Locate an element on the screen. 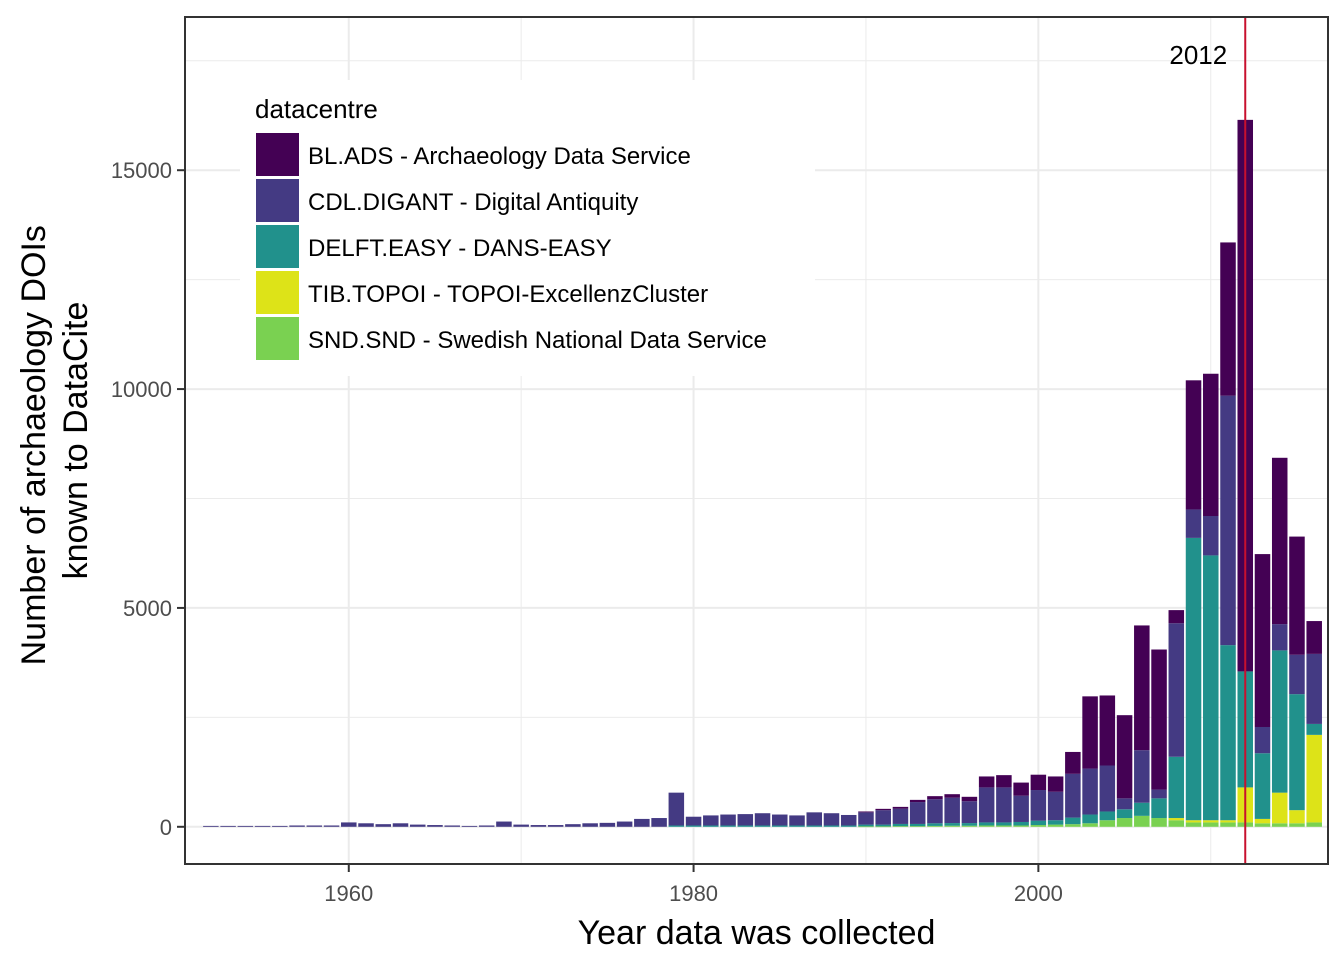 The image size is (1344, 960). legend-label: SND.SND - Swedish National Data Service is located at coordinates (537, 340).